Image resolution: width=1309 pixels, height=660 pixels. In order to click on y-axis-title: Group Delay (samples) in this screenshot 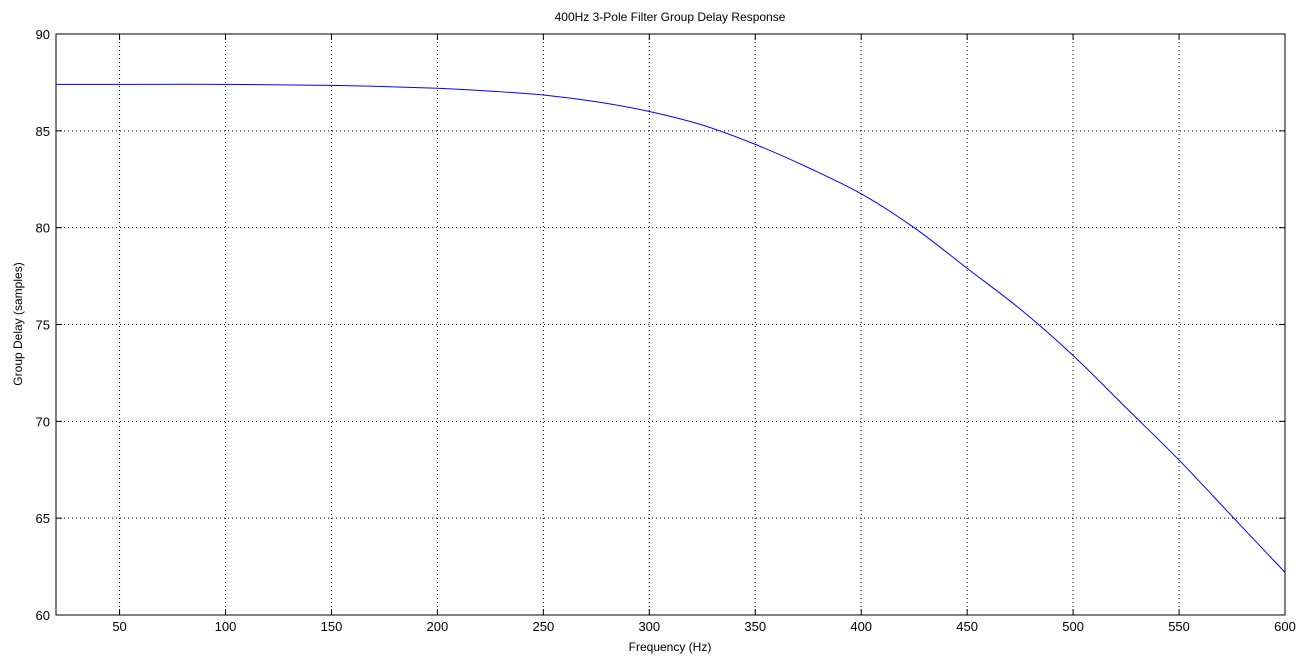, I will do `click(18, 323)`.